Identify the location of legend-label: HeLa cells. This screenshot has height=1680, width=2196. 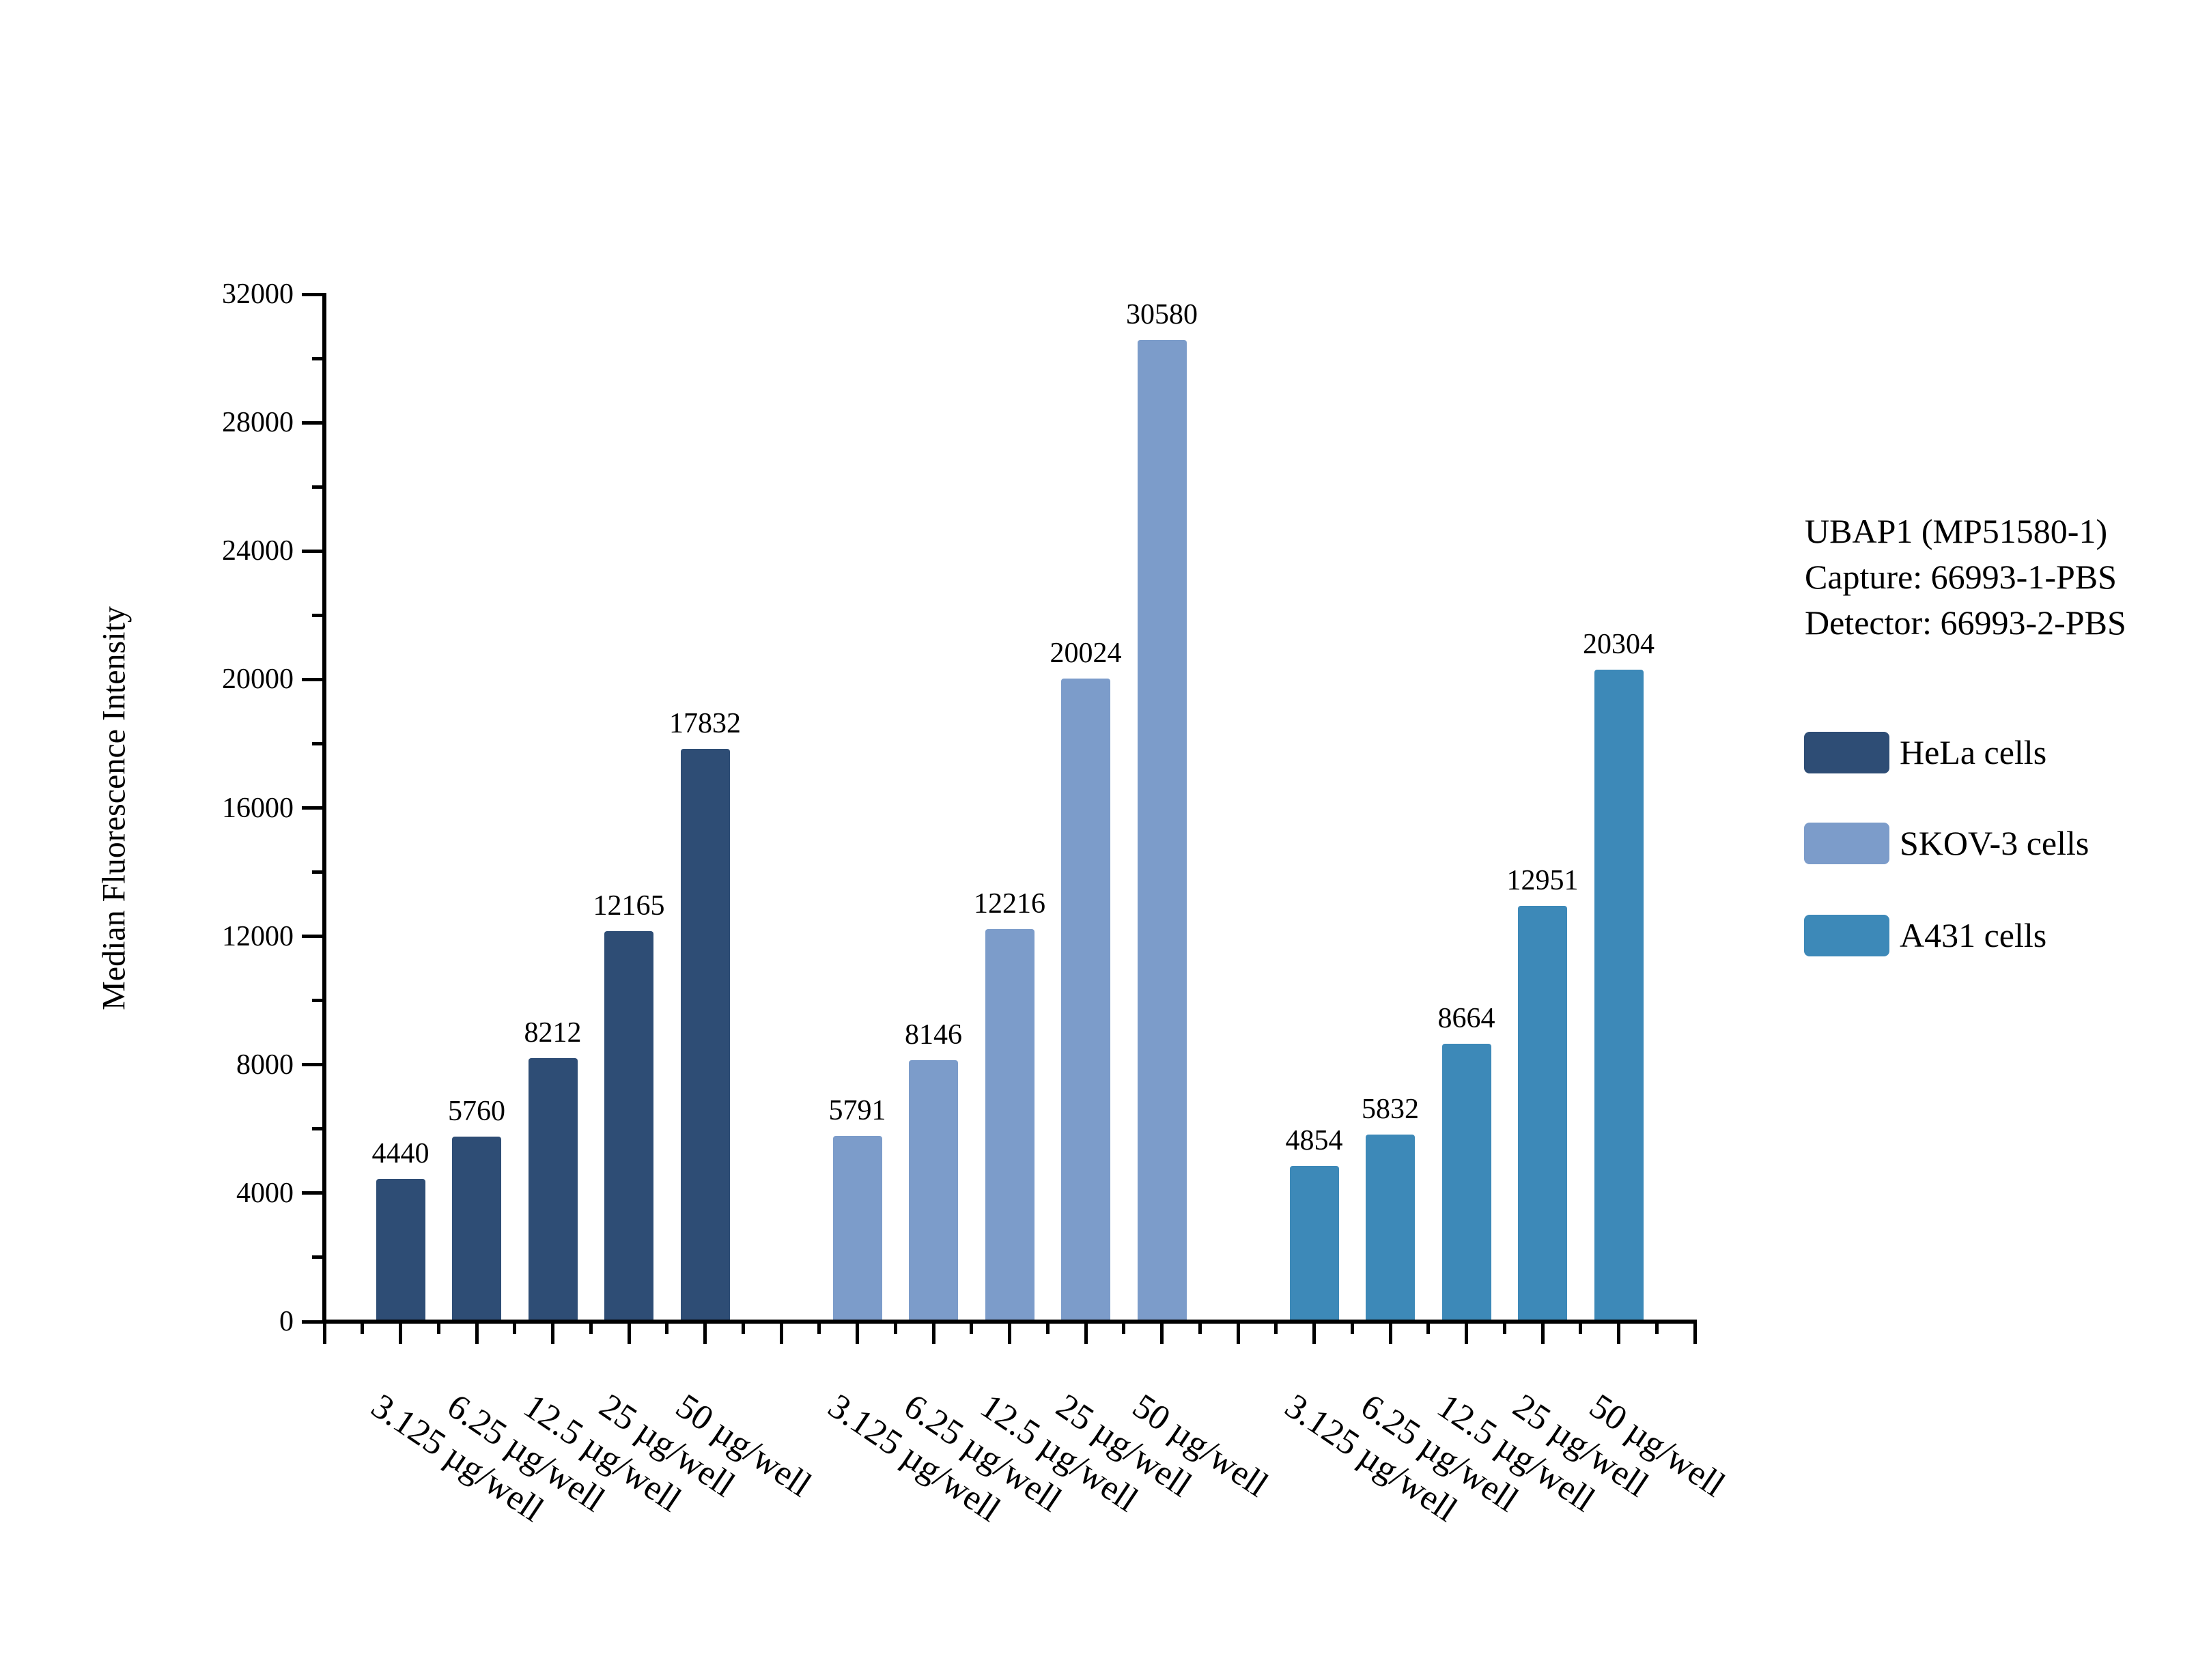
(1973, 752).